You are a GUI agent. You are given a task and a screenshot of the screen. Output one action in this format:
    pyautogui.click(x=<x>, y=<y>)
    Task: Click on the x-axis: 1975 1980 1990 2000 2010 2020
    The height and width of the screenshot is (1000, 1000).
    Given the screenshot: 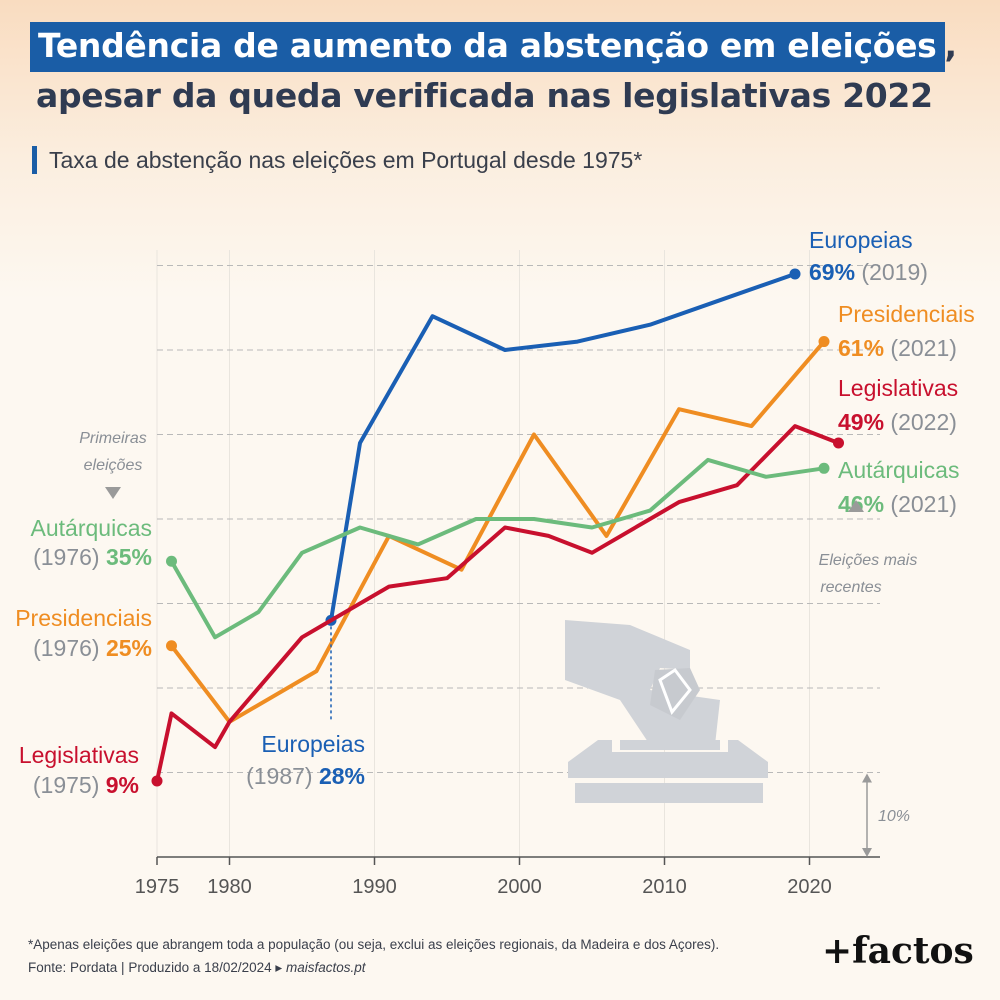 What is the action you would take?
    pyautogui.click(x=507, y=877)
    